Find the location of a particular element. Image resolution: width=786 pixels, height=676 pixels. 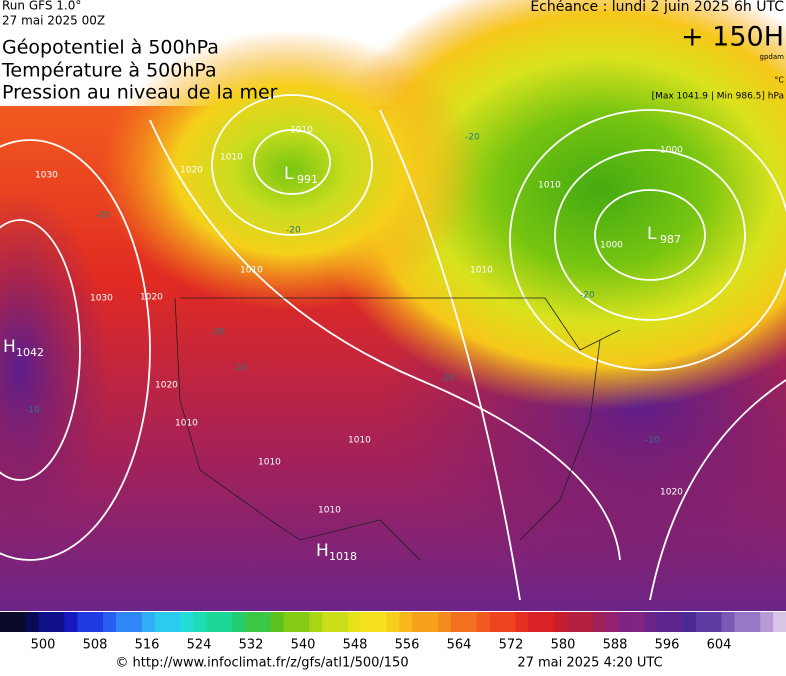

center-value: 991 is located at coordinates (307, 179).